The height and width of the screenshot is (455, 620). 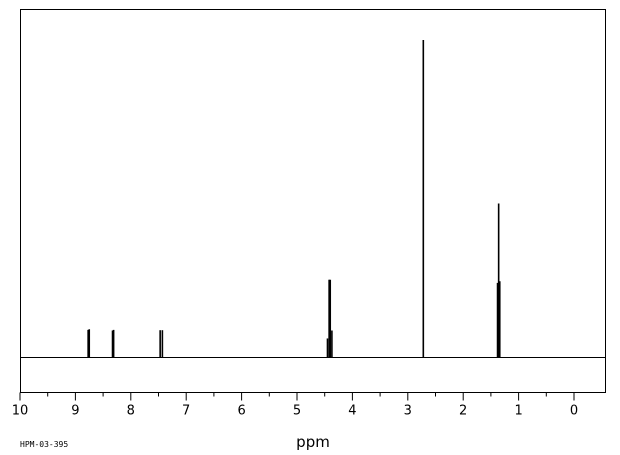 I want to click on tick-label-0: 0, so click(x=574, y=411).